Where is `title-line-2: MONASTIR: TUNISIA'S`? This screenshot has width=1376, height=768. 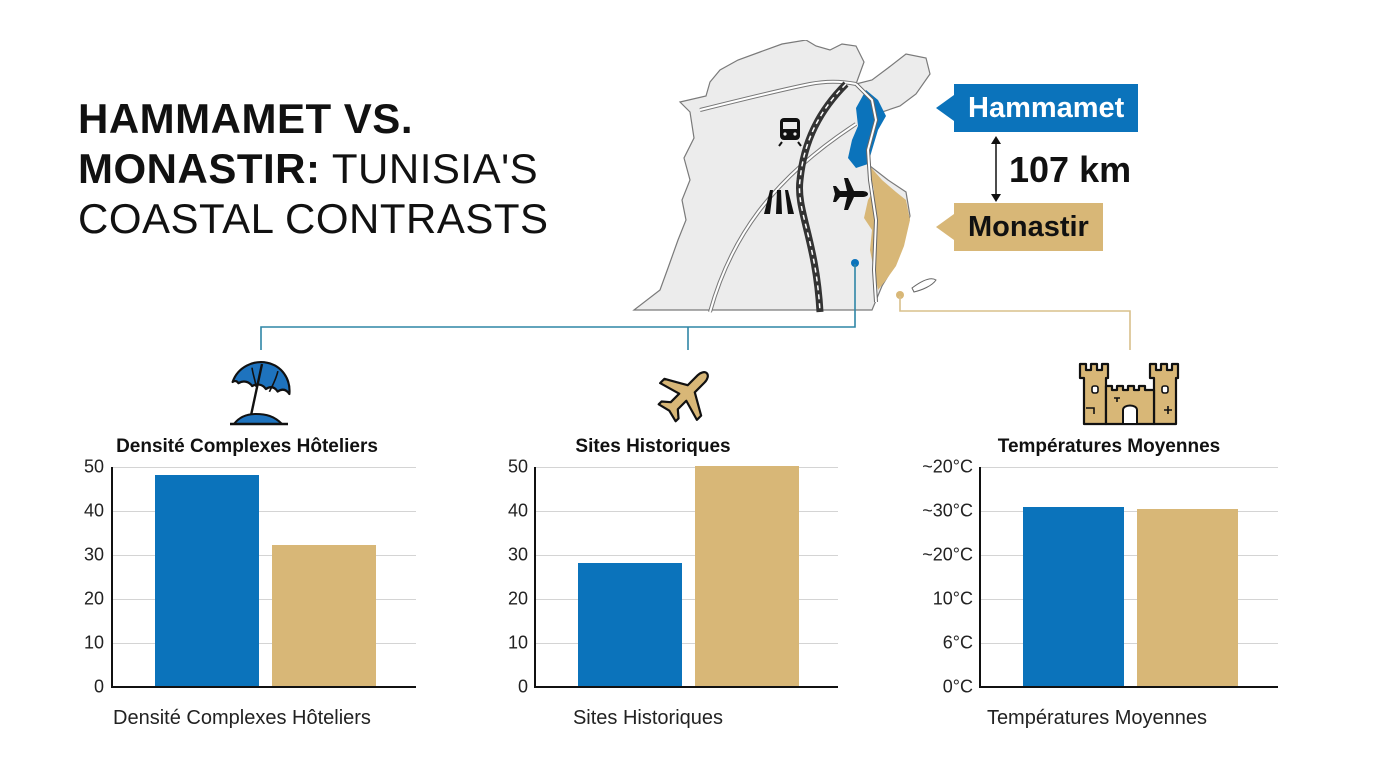 title-line-2: MONASTIR: TUNISIA'S is located at coordinates (338, 169).